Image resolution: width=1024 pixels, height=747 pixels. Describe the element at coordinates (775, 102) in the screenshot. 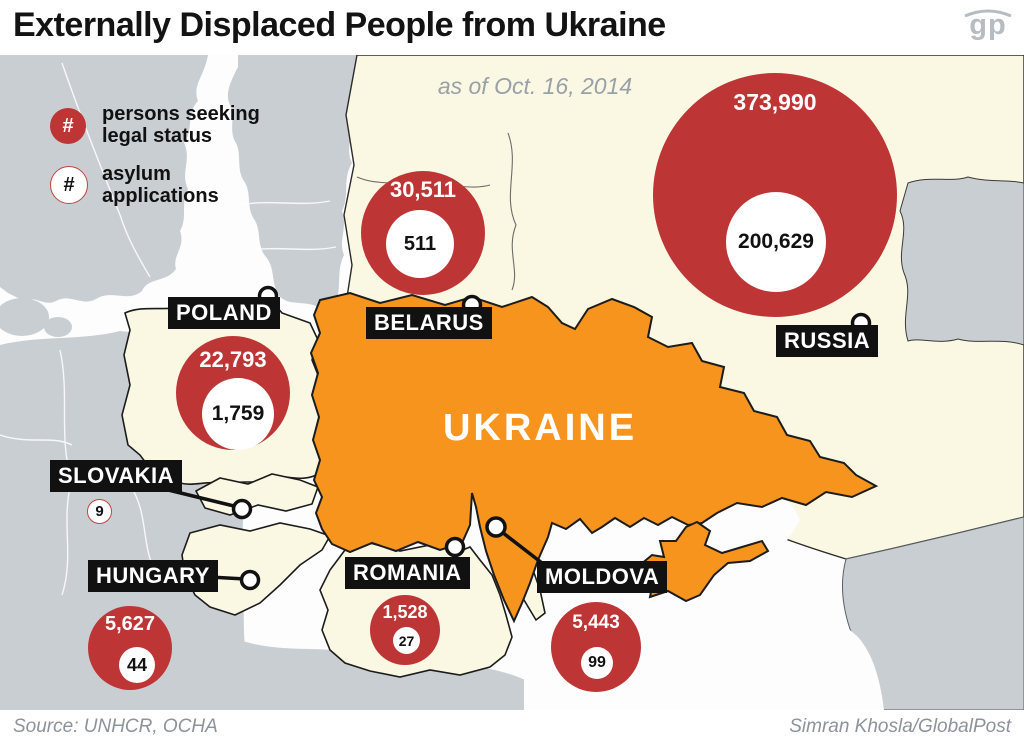

I see `russia-seeking-value: 373,990` at that location.